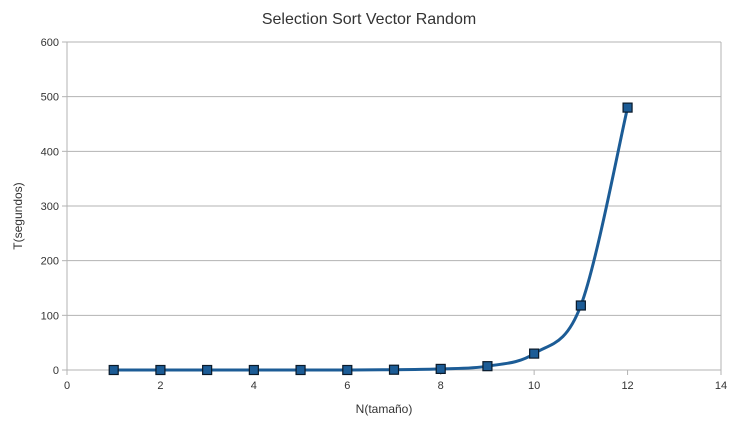 Image resolution: width=739 pixels, height=425 pixels. What do you see at coordinates (50, 98) in the screenshot?
I see `y-tick-label: 500` at bounding box center [50, 98].